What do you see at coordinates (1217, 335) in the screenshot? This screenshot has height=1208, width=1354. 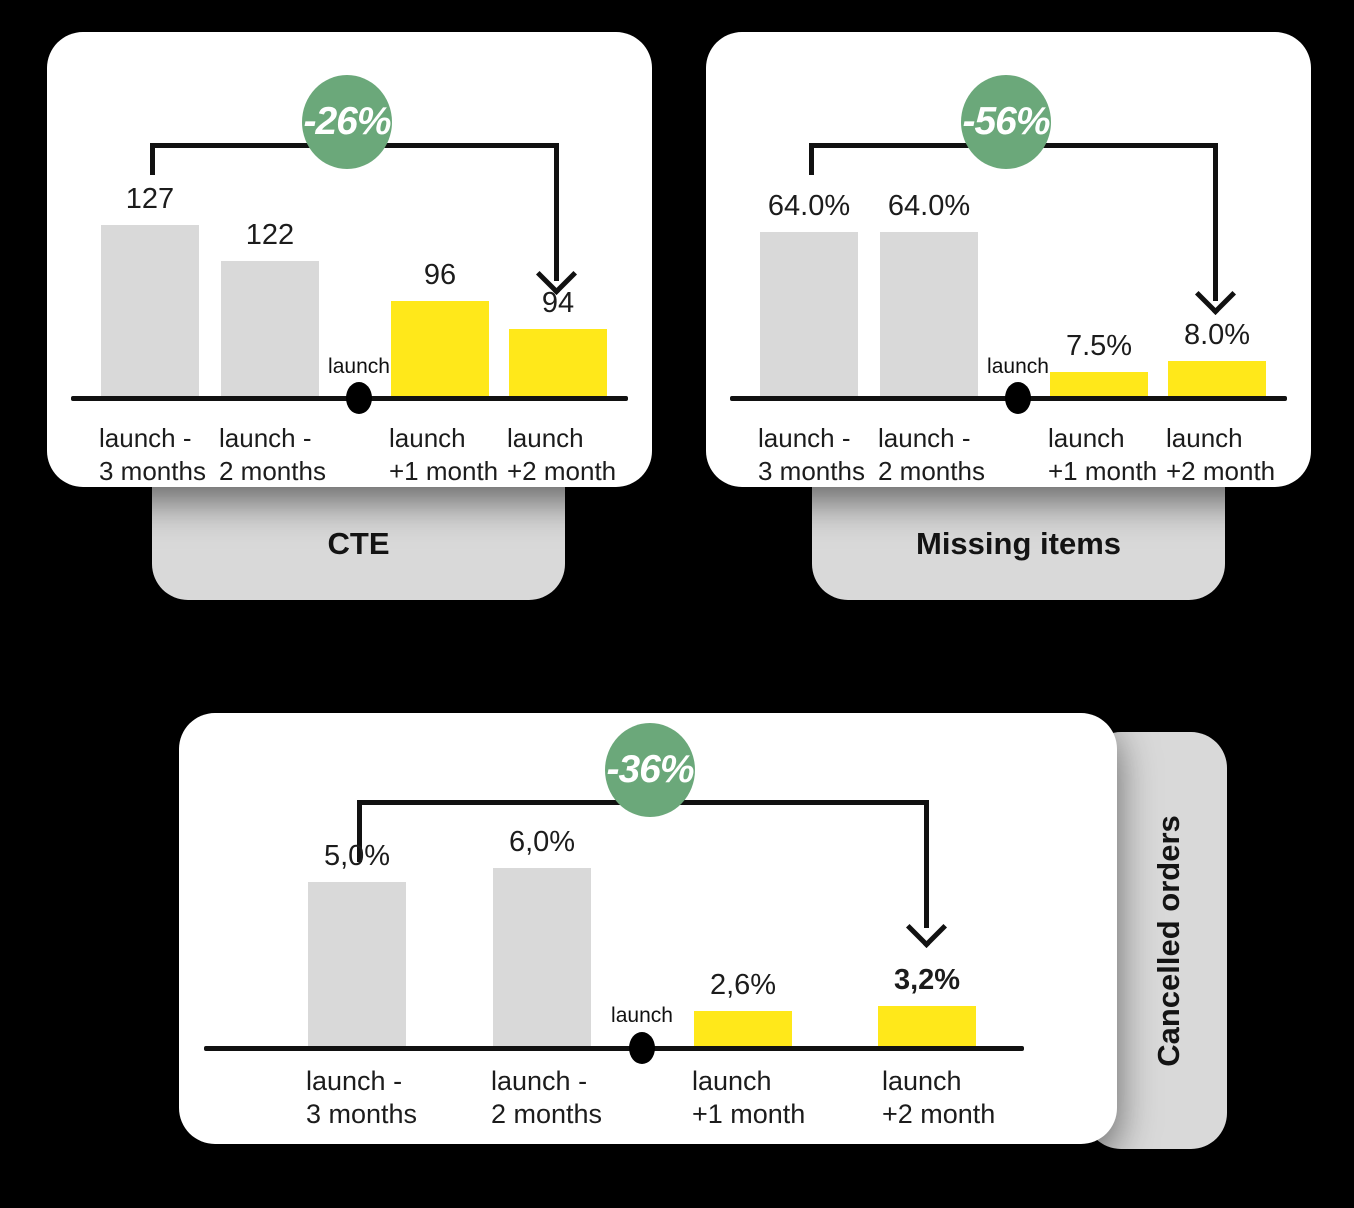 I see `bar-value-label: 8.0%` at bounding box center [1217, 335].